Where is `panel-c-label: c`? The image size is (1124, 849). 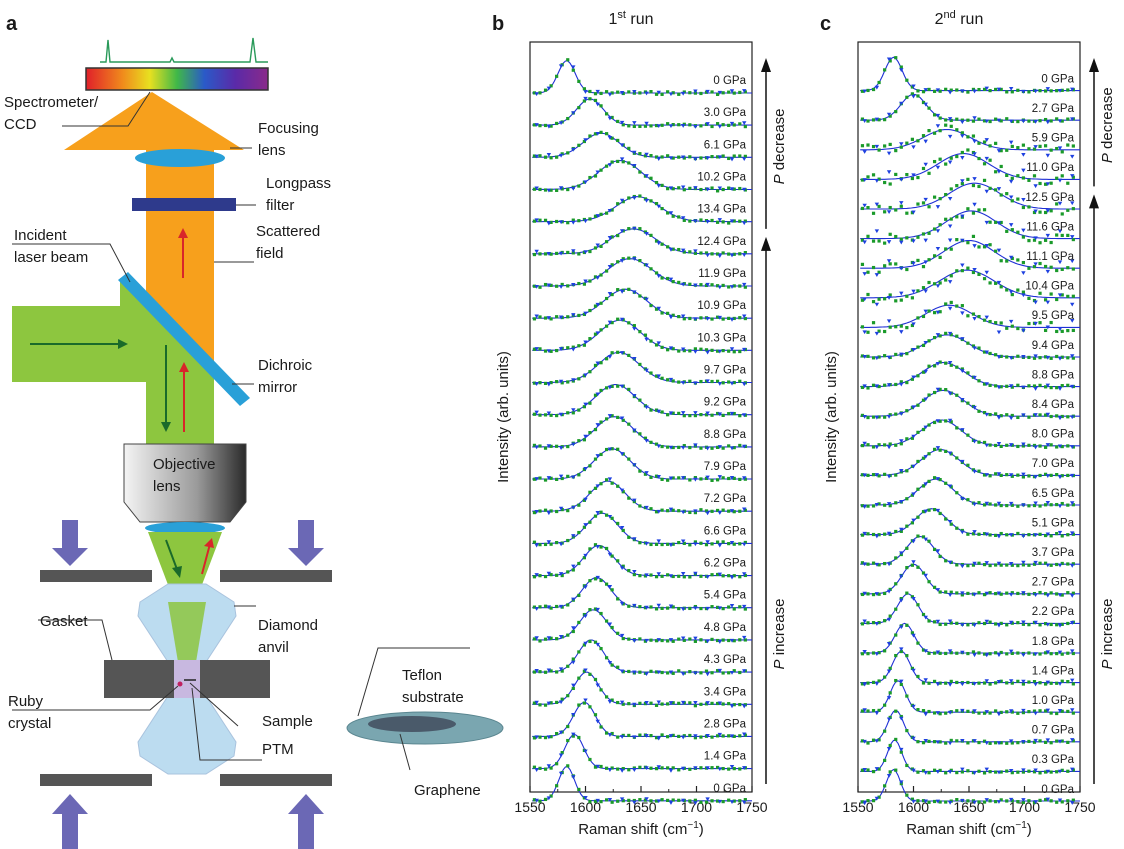 panel-c-label: c is located at coordinates (825, 24).